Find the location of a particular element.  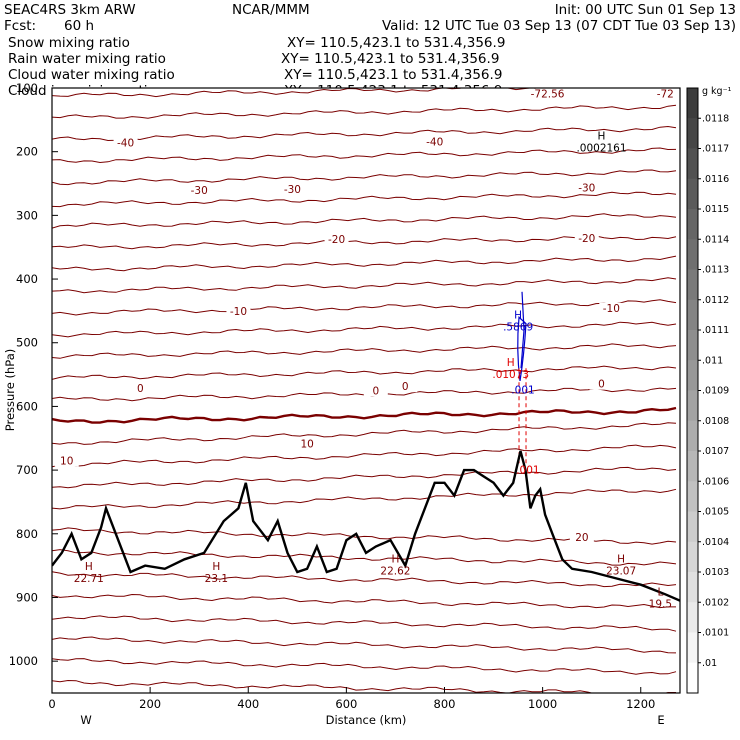

extremum-value: 19.5 is located at coordinates (660, 604).